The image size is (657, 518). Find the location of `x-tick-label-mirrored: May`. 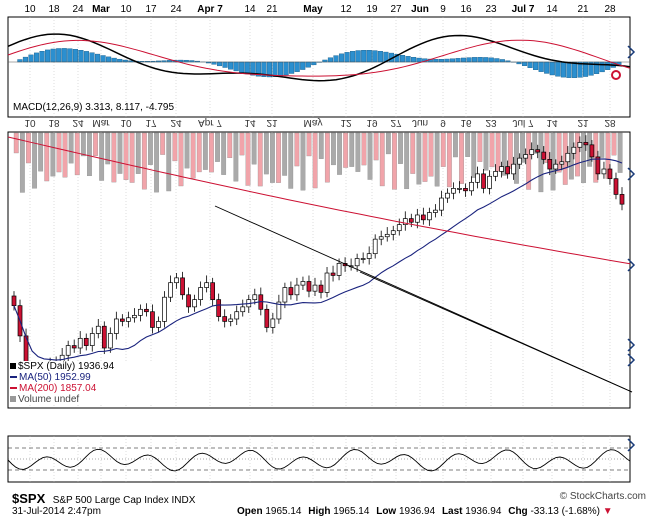

x-tick-label-mirrored: May is located at coordinates (313, 122).